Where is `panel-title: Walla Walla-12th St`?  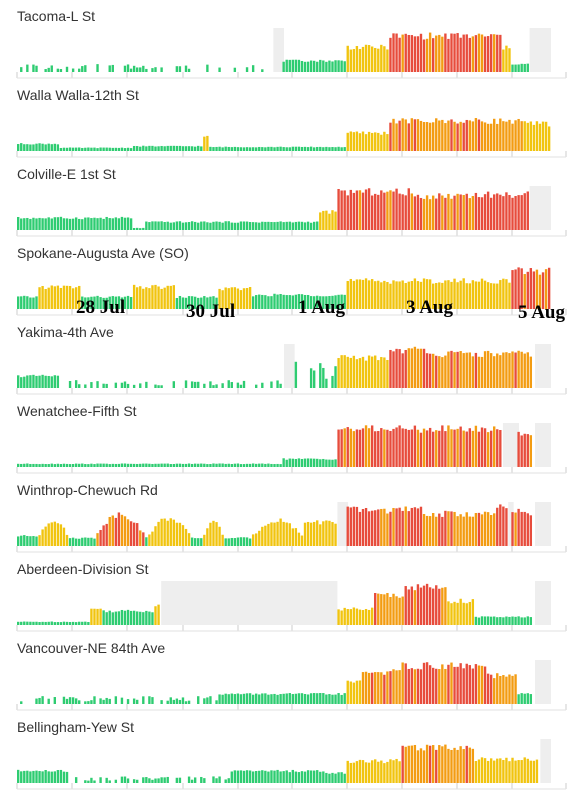
panel-title: Walla Walla-12th St is located at coordinates (78, 95).